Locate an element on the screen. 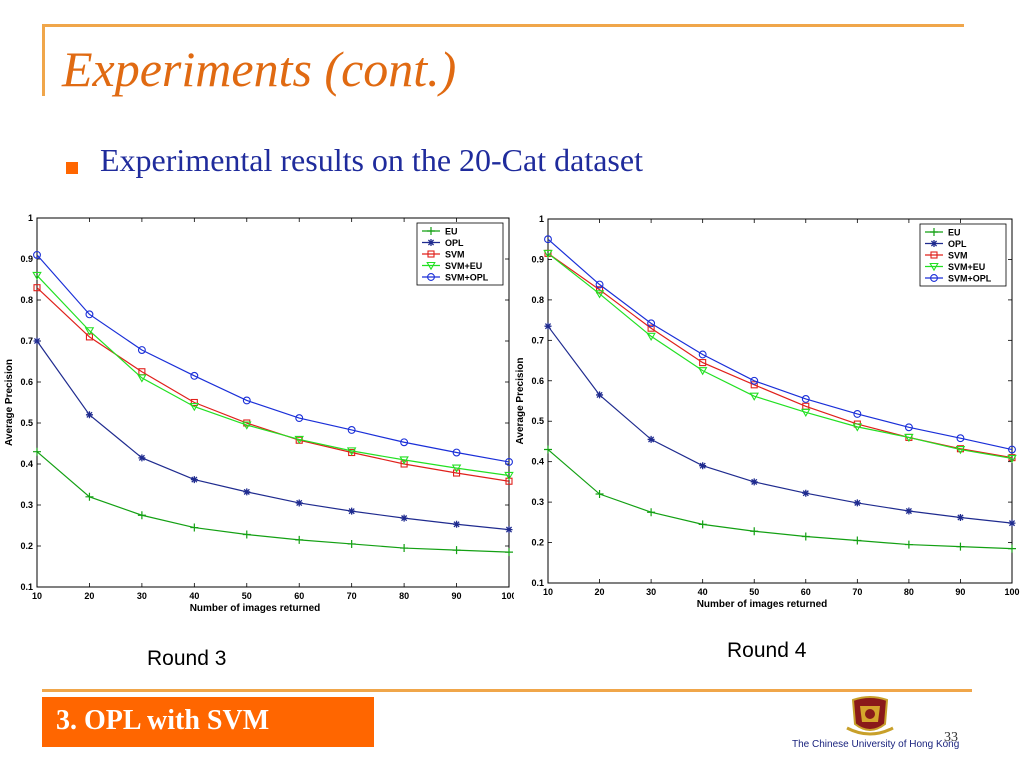 The image size is (1024, 768). y-tick-label: 0.6 is located at coordinates (26, 382).